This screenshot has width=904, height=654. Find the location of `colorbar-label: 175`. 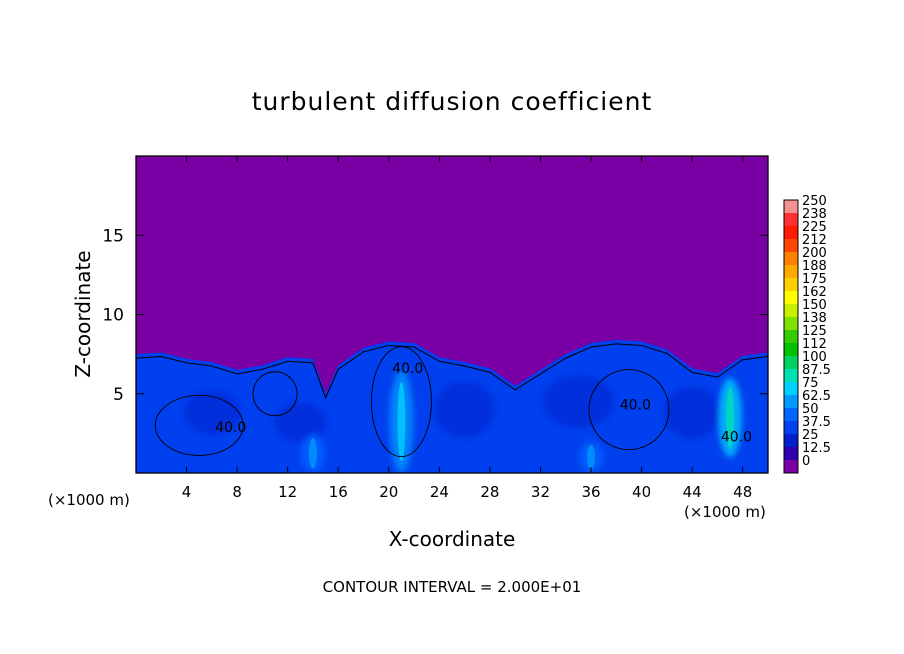

colorbar-label: 175 is located at coordinates (814, 279).